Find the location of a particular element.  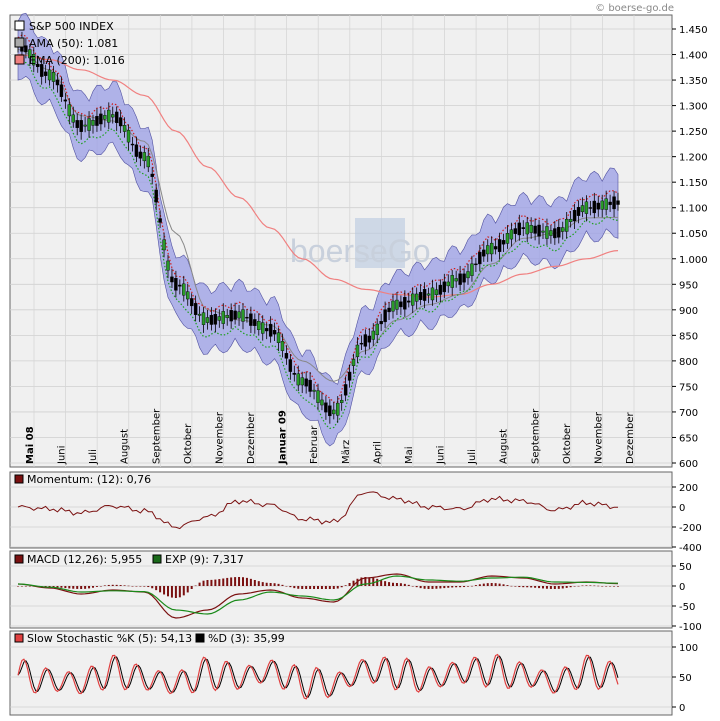

momentum-y-axis: 200 0 -200 -400 is located at coordinates (687, 518).